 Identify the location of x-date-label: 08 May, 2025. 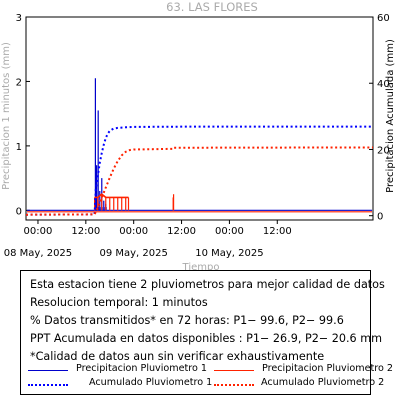
(38, 253).